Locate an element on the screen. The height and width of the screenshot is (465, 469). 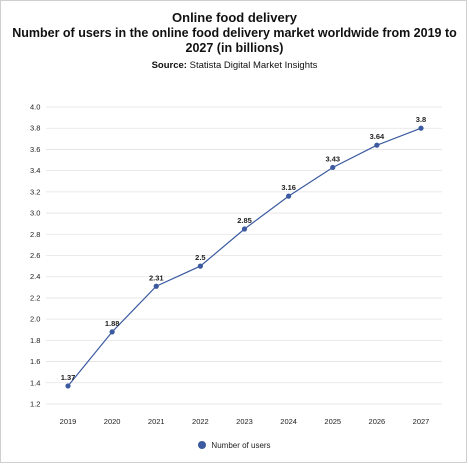
x-tick-label: 2019 is located at coordinates (68, 421).